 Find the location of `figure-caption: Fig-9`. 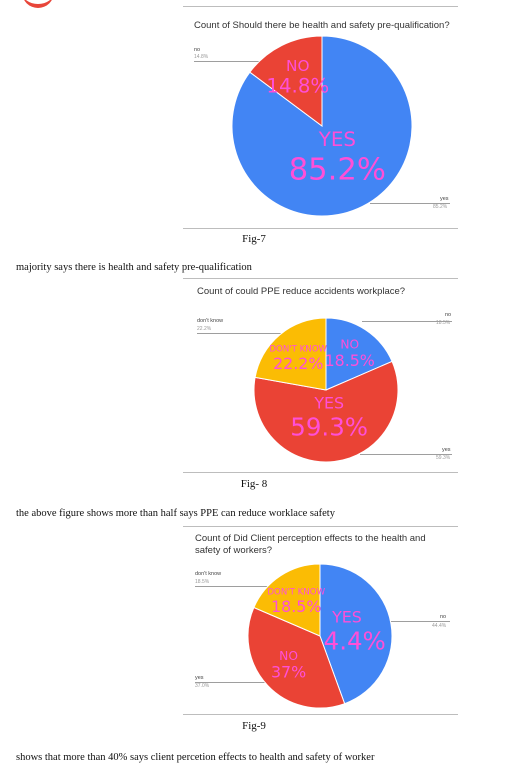

figure-caption: Fig-9 is located at coordinates (254, 726).